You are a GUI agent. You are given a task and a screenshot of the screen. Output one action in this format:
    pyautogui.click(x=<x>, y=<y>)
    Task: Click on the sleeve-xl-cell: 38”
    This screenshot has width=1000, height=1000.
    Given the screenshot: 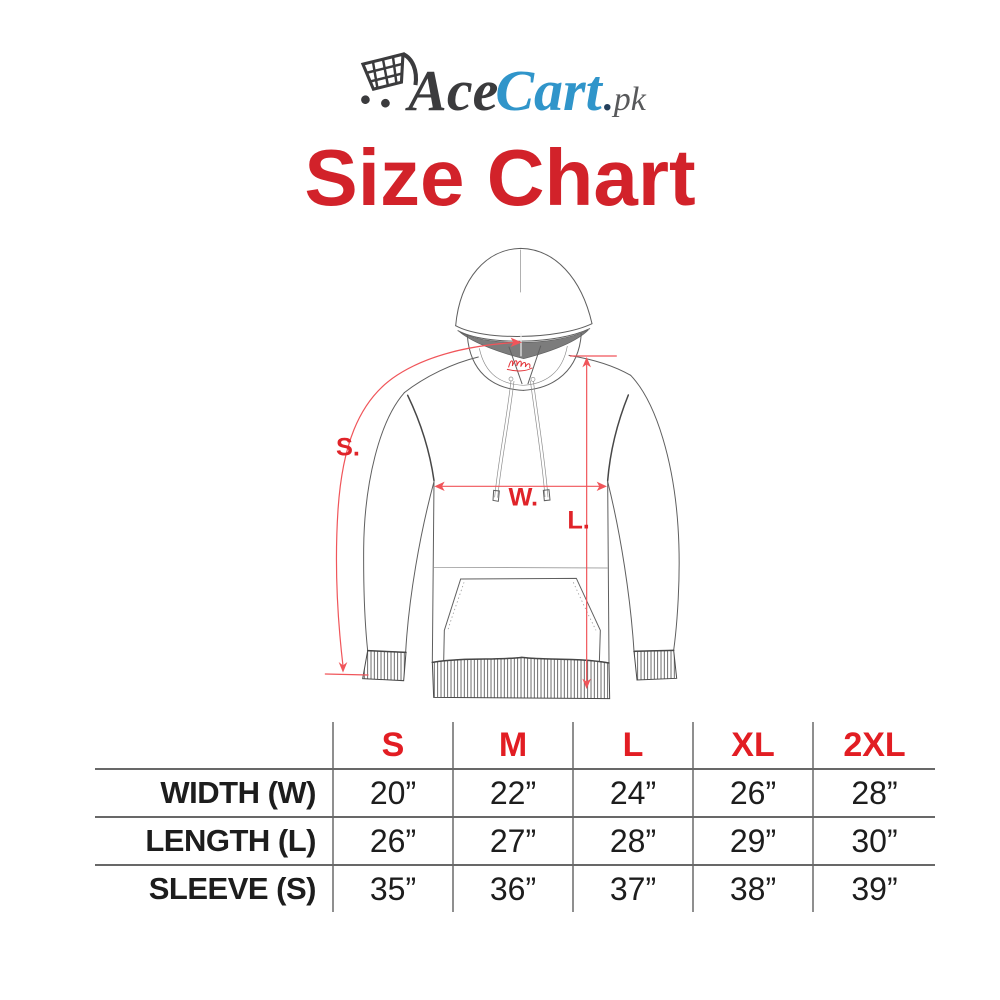 What is the action you would take?
    pyautogui.click(x=752, y=888)
    